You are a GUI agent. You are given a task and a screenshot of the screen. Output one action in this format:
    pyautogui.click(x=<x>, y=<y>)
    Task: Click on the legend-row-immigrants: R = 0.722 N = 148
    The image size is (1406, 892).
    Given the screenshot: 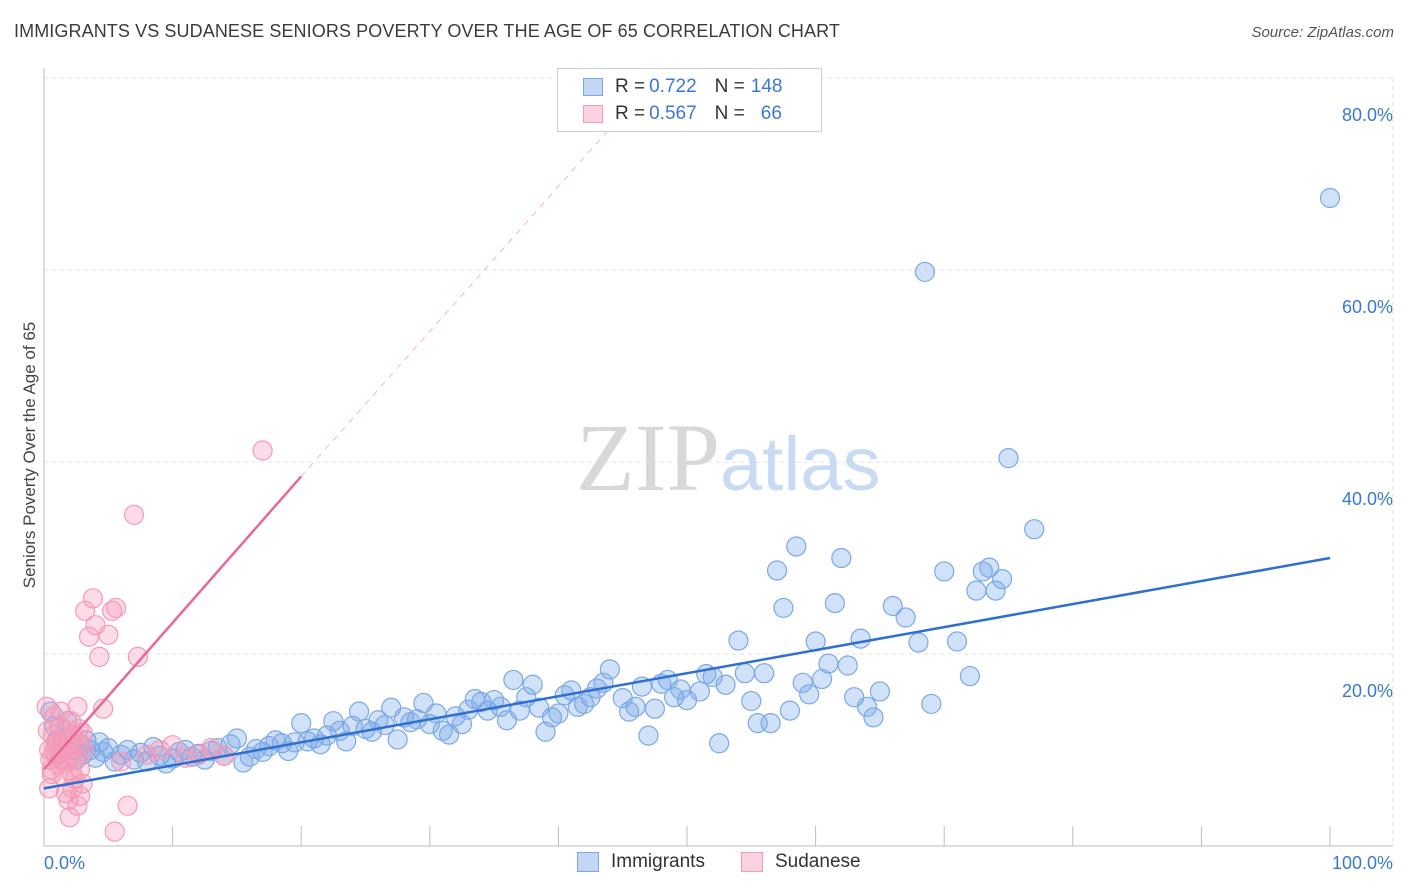 What is the action you would take?
    pyautogui.click(x=682, y=87)
    